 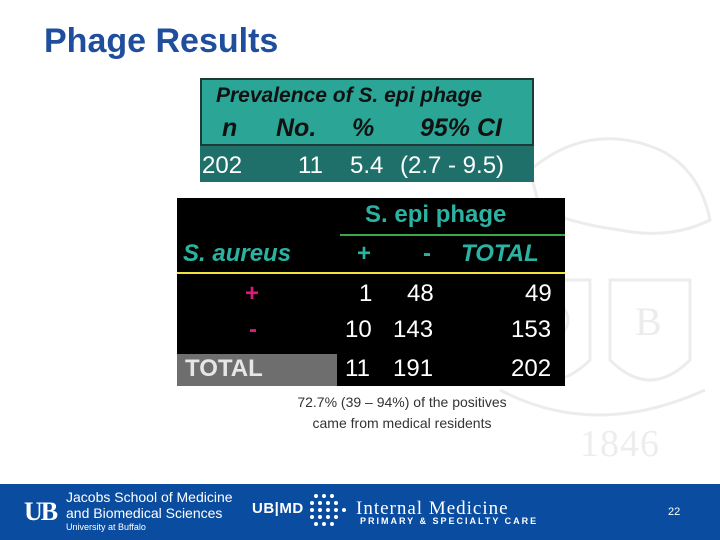 I want to click on table-cell: 49, so click(x=538, y=293).